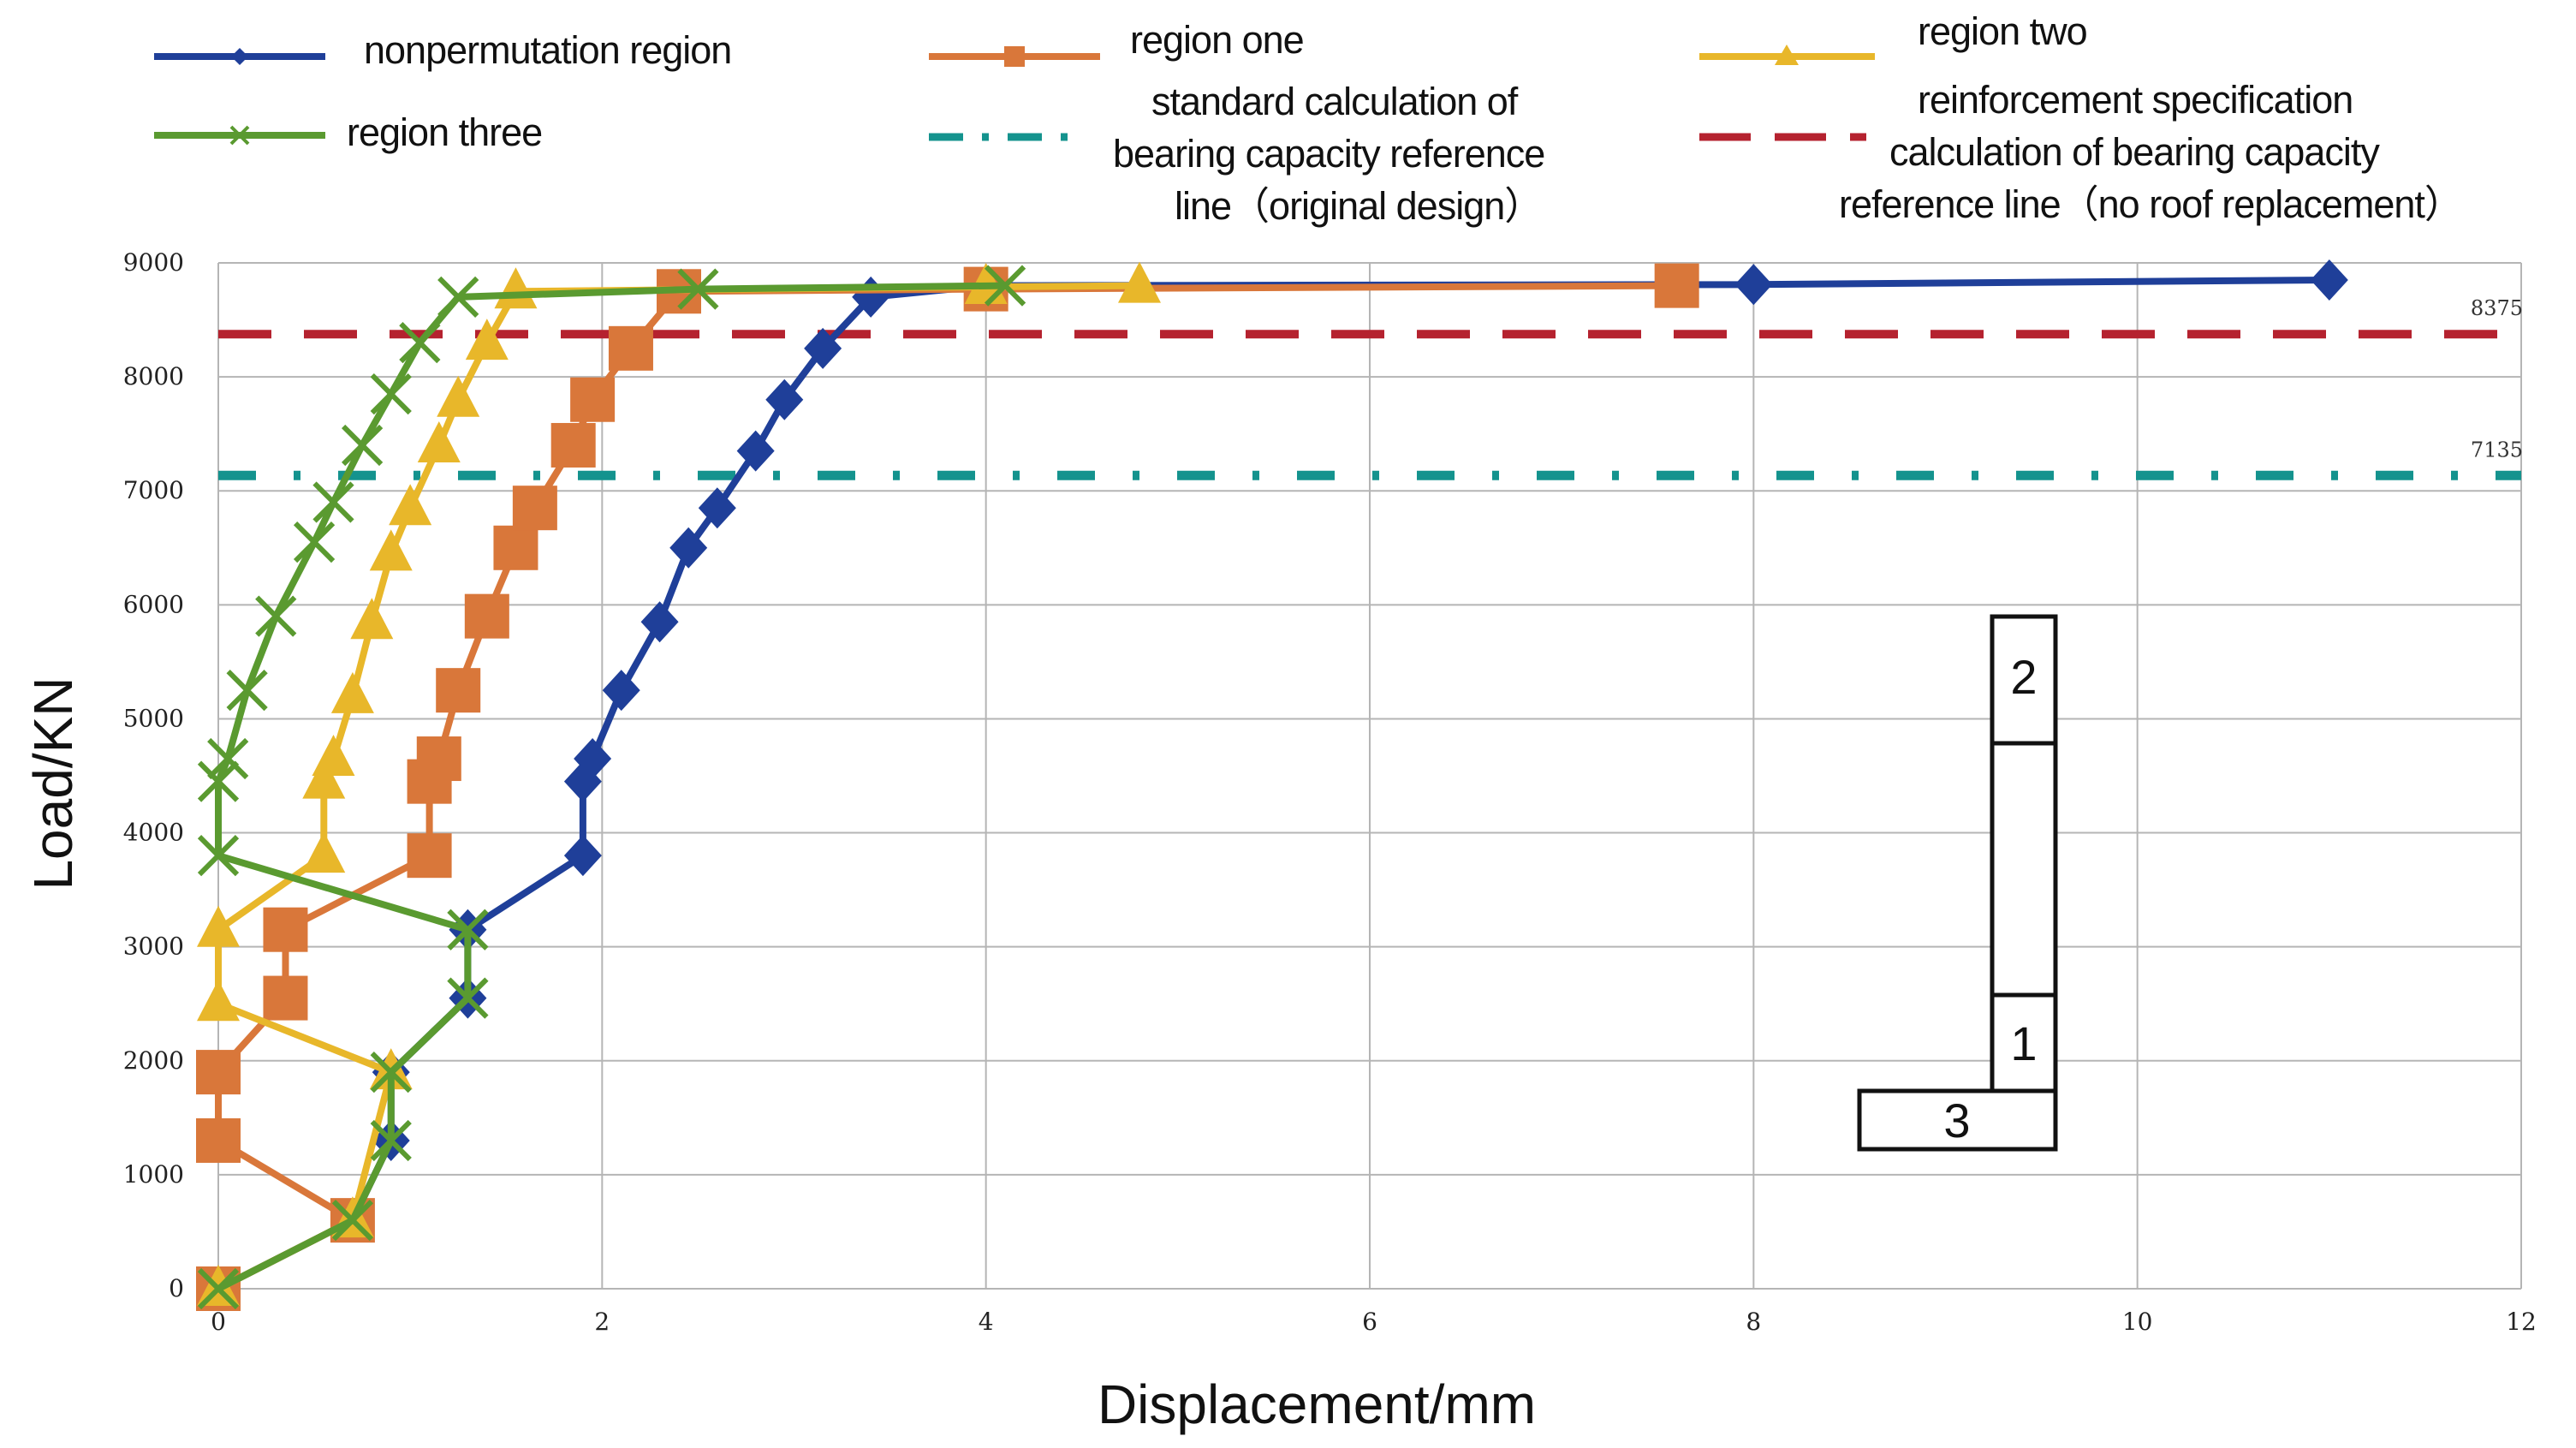  What do you see at coordinates (1371, 388) in the screenshot?
I see `reference-lines: 7135 8375` at bounding box center [1371, 388].